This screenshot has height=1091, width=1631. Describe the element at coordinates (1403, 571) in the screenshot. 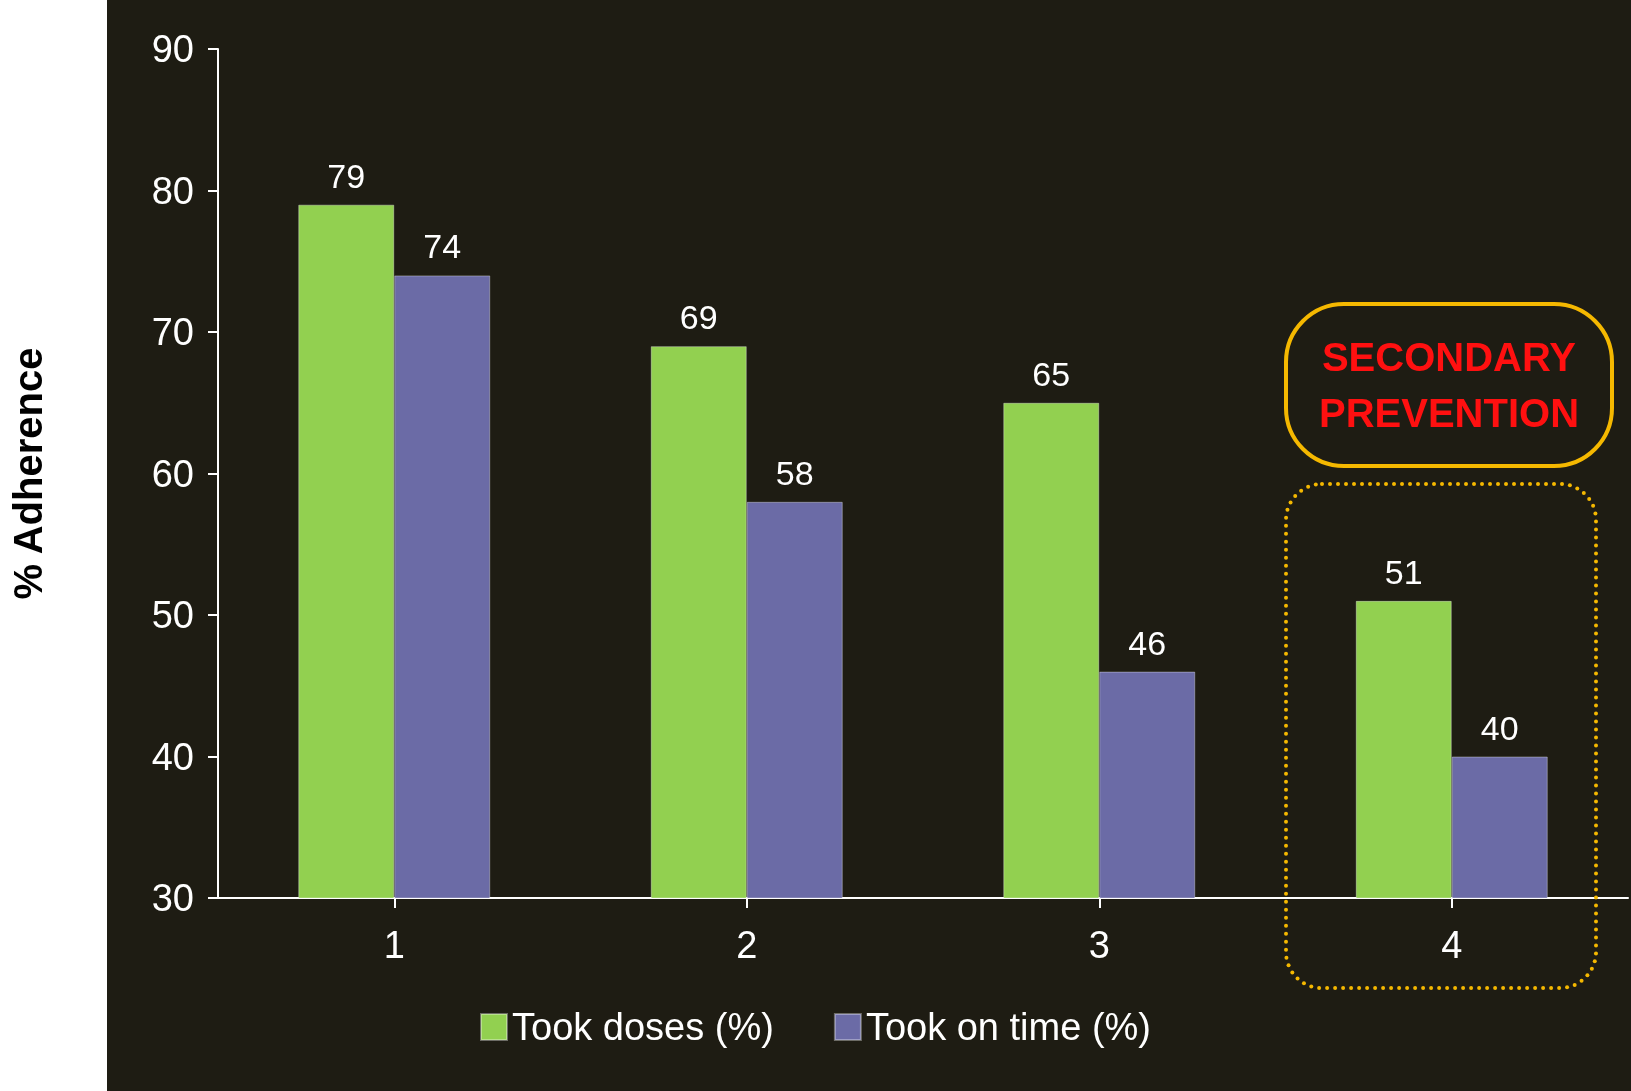

I see `data-label: 51` at that location.